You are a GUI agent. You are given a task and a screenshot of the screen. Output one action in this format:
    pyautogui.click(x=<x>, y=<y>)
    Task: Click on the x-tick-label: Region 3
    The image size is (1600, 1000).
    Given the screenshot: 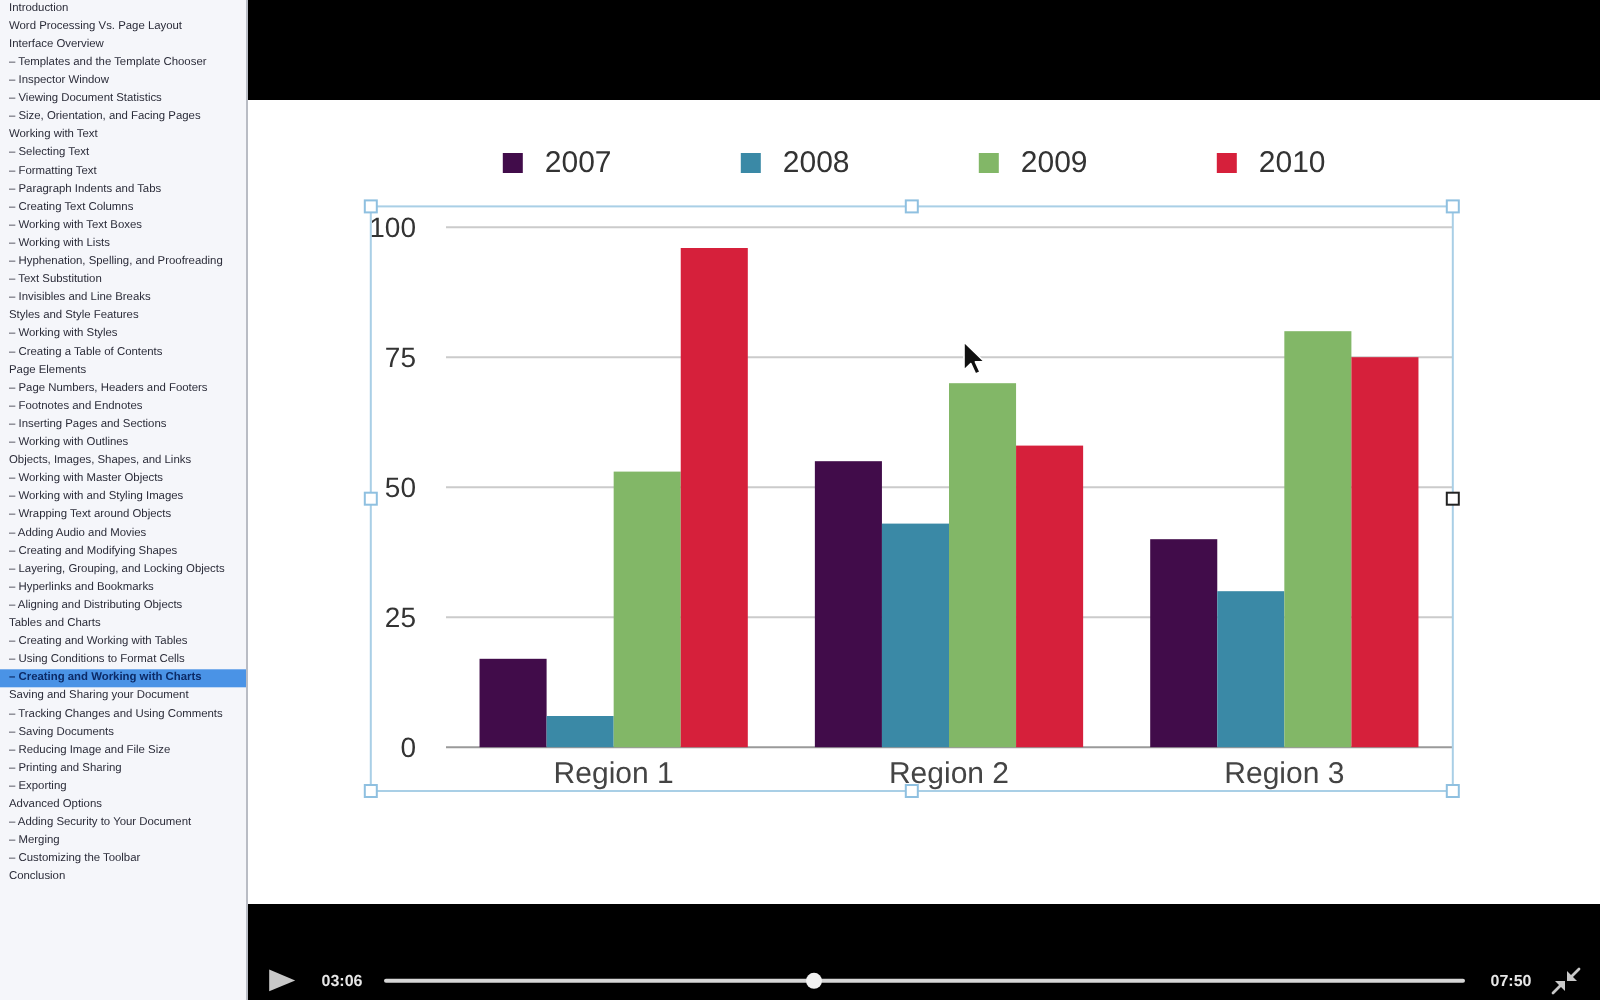 What is the action you would take?
    pyautogui.click(x=1284, y=774)
    